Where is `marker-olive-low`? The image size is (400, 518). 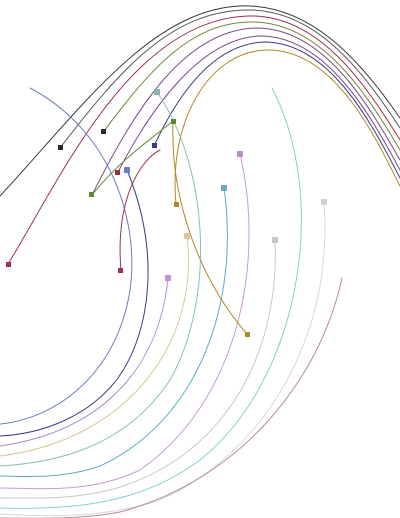
marker-olive-low is located at coordinates (91, 194).